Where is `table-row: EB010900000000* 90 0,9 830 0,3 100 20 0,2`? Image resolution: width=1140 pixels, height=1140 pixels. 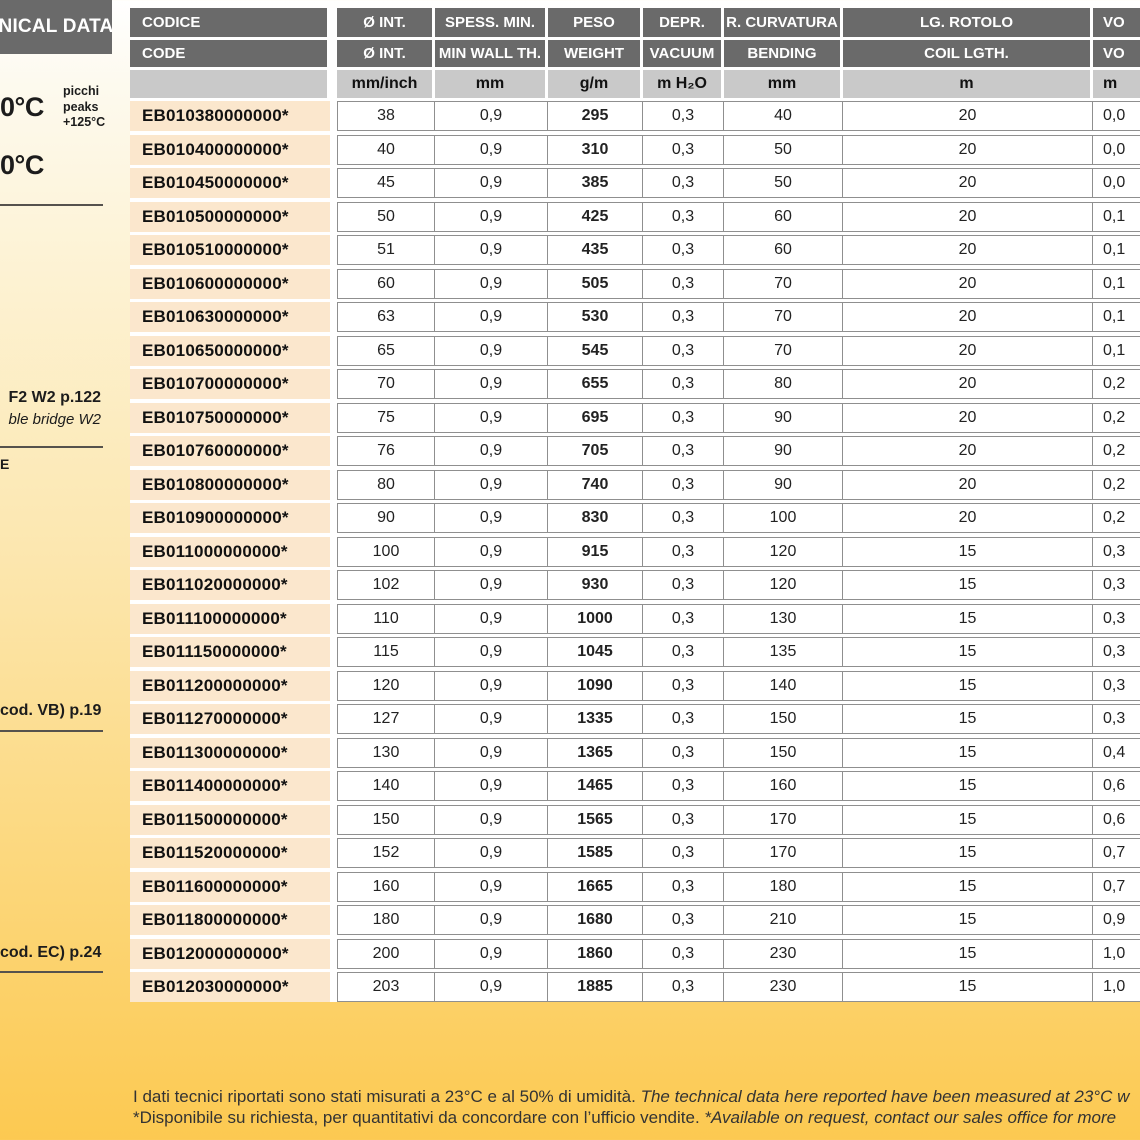 table-row: EB010900000000* 90 0,9 830 0,3 100 20 0,2 is located at coordinates (635, 518).